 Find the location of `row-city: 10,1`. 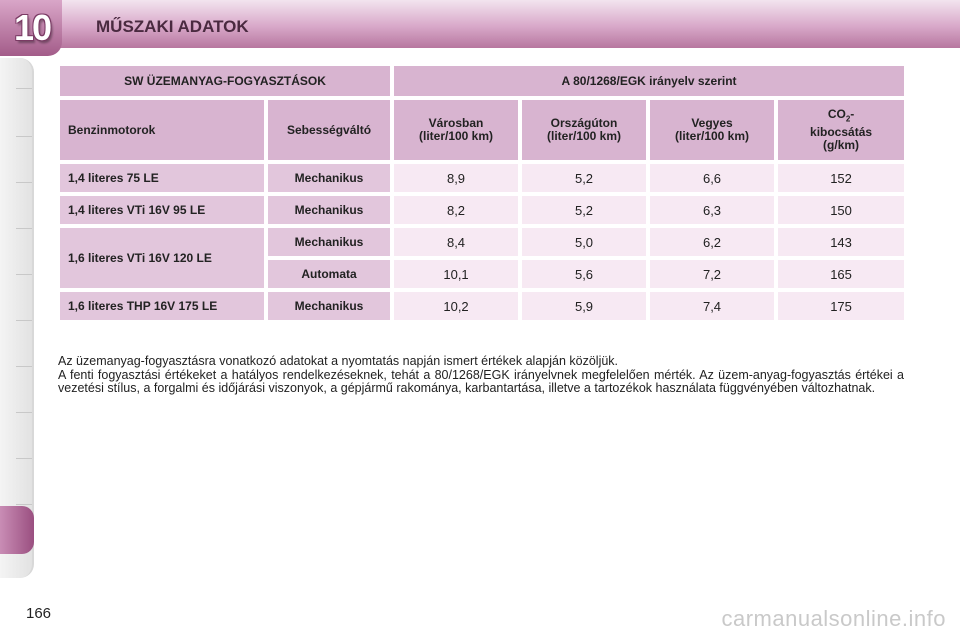

row-city: 10,1 is located at coordinates (456, 274).